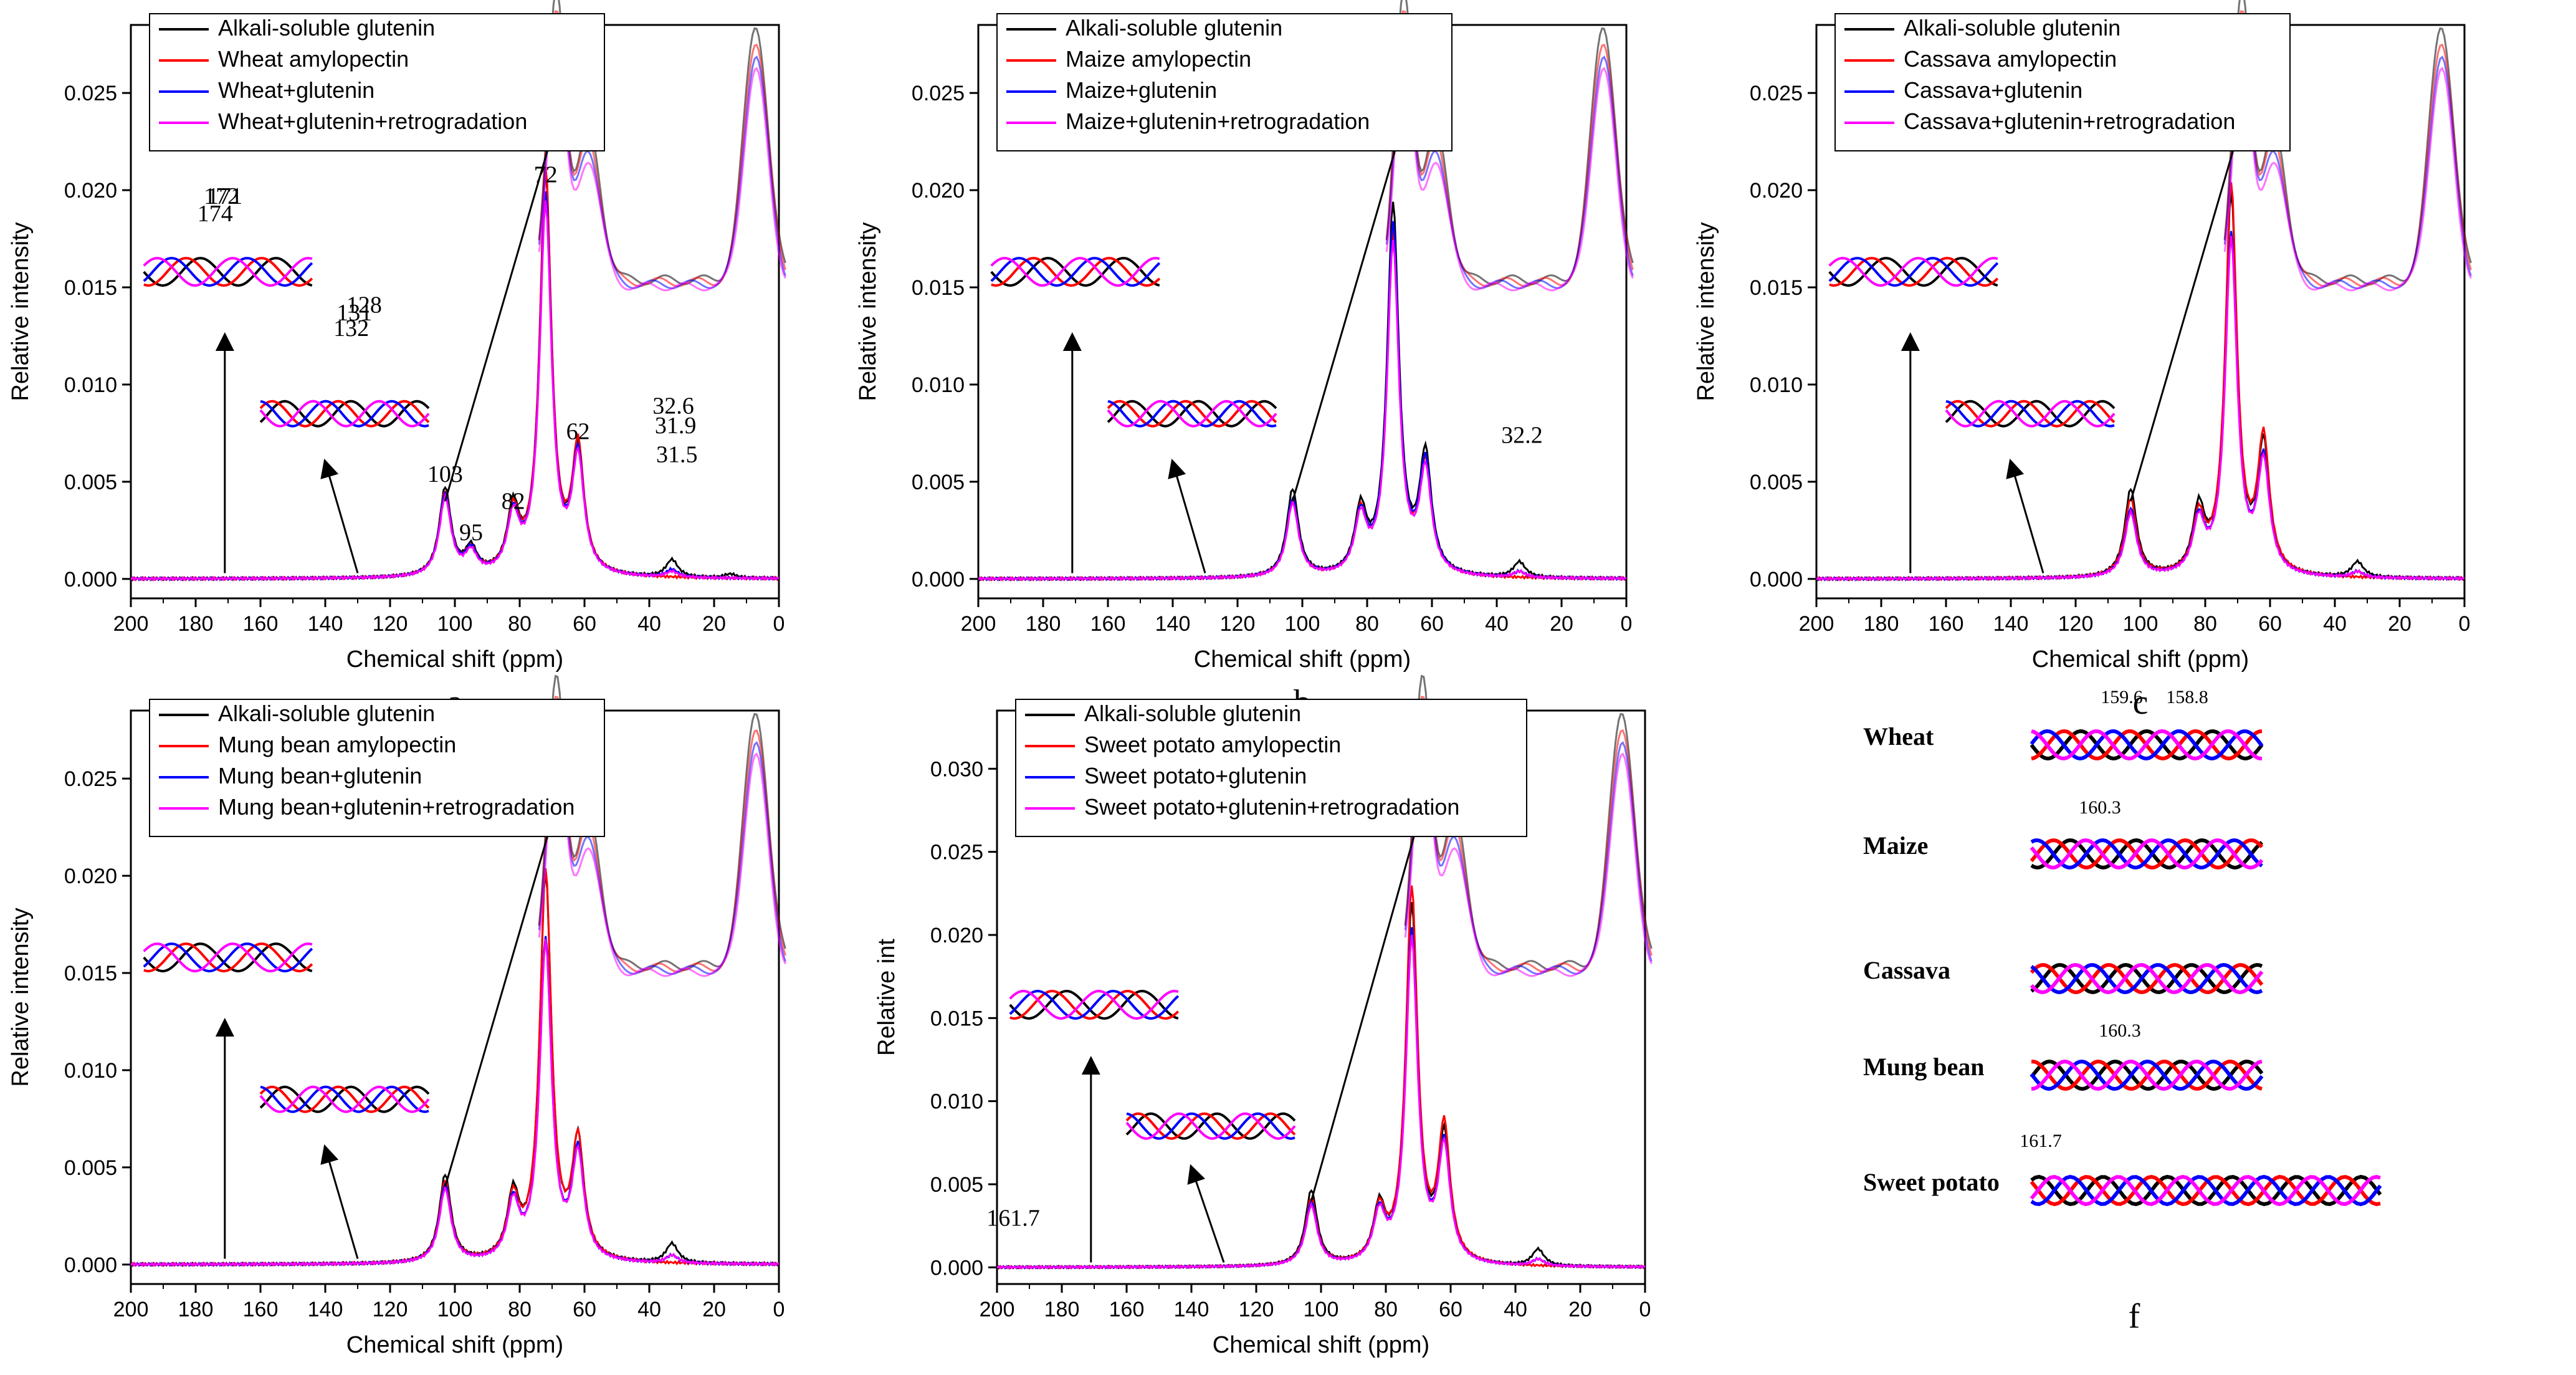 This screenshot has height=1375, width=2576. Describe the element at coordinates (351, 328) in the screenshot. I see `peak-label: 132` at that location.